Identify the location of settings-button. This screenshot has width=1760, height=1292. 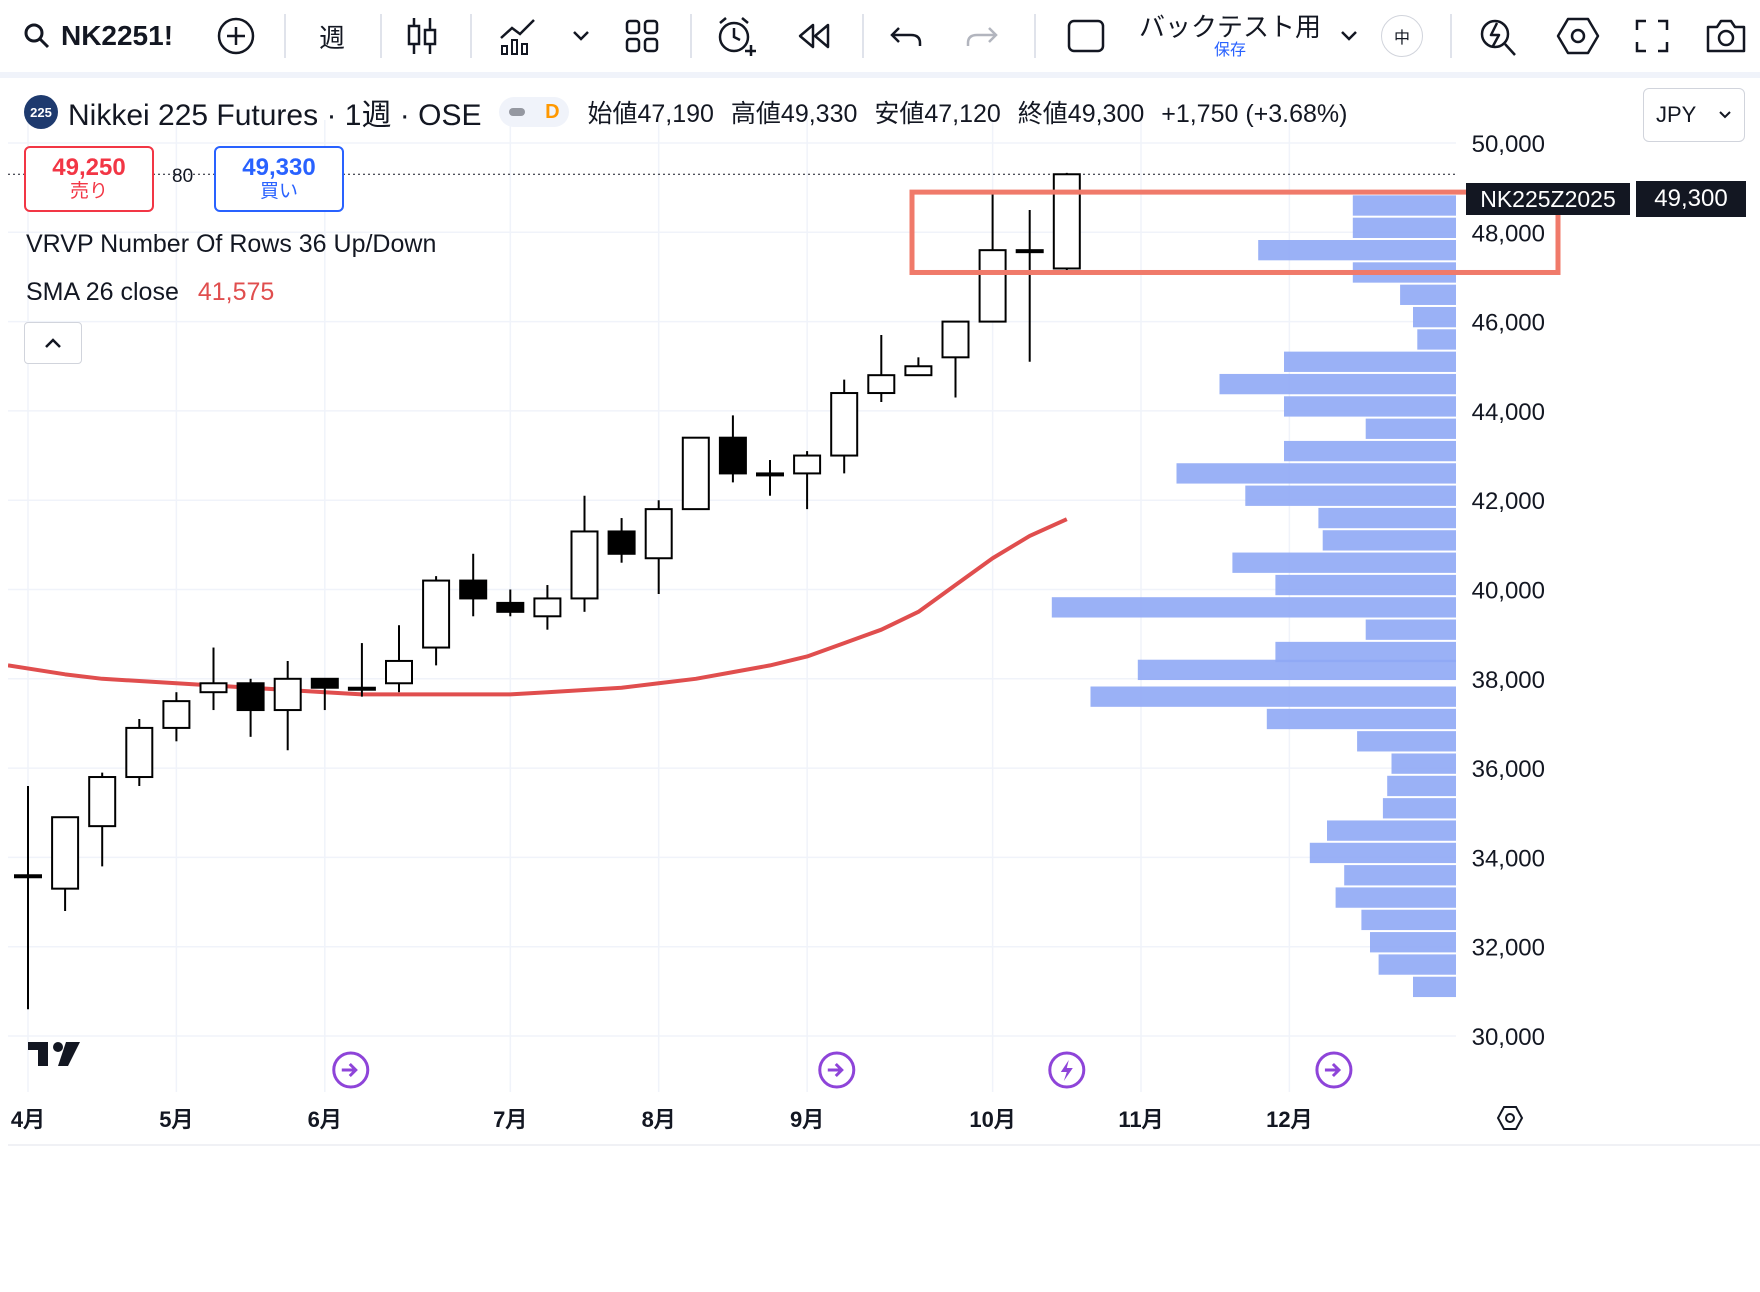
(1578, 36).